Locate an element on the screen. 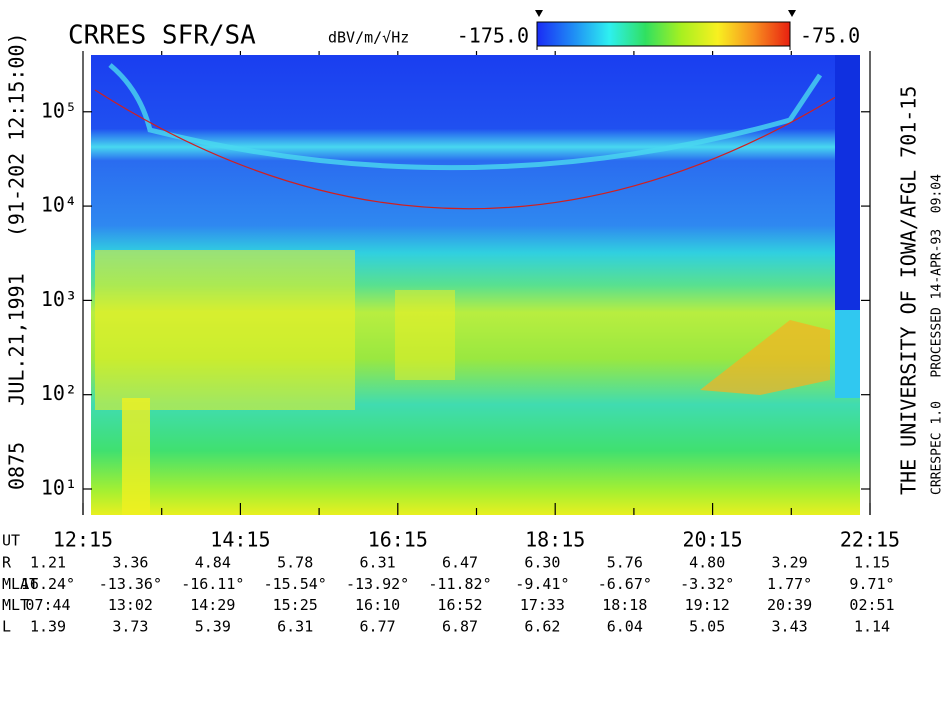 Image resolution: width=945 pixels, height=720 pixels. ephemeris-value: 3.36 is located at coordinates (130, 563).